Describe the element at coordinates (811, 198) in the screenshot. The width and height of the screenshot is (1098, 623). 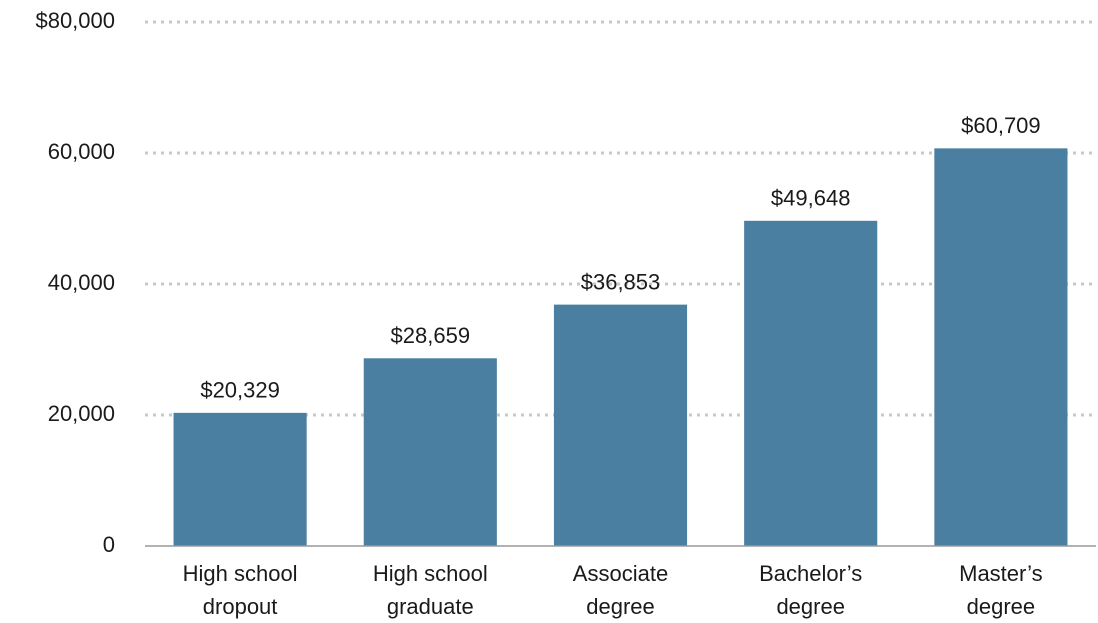
I see `value-label: $49,648` at that location.